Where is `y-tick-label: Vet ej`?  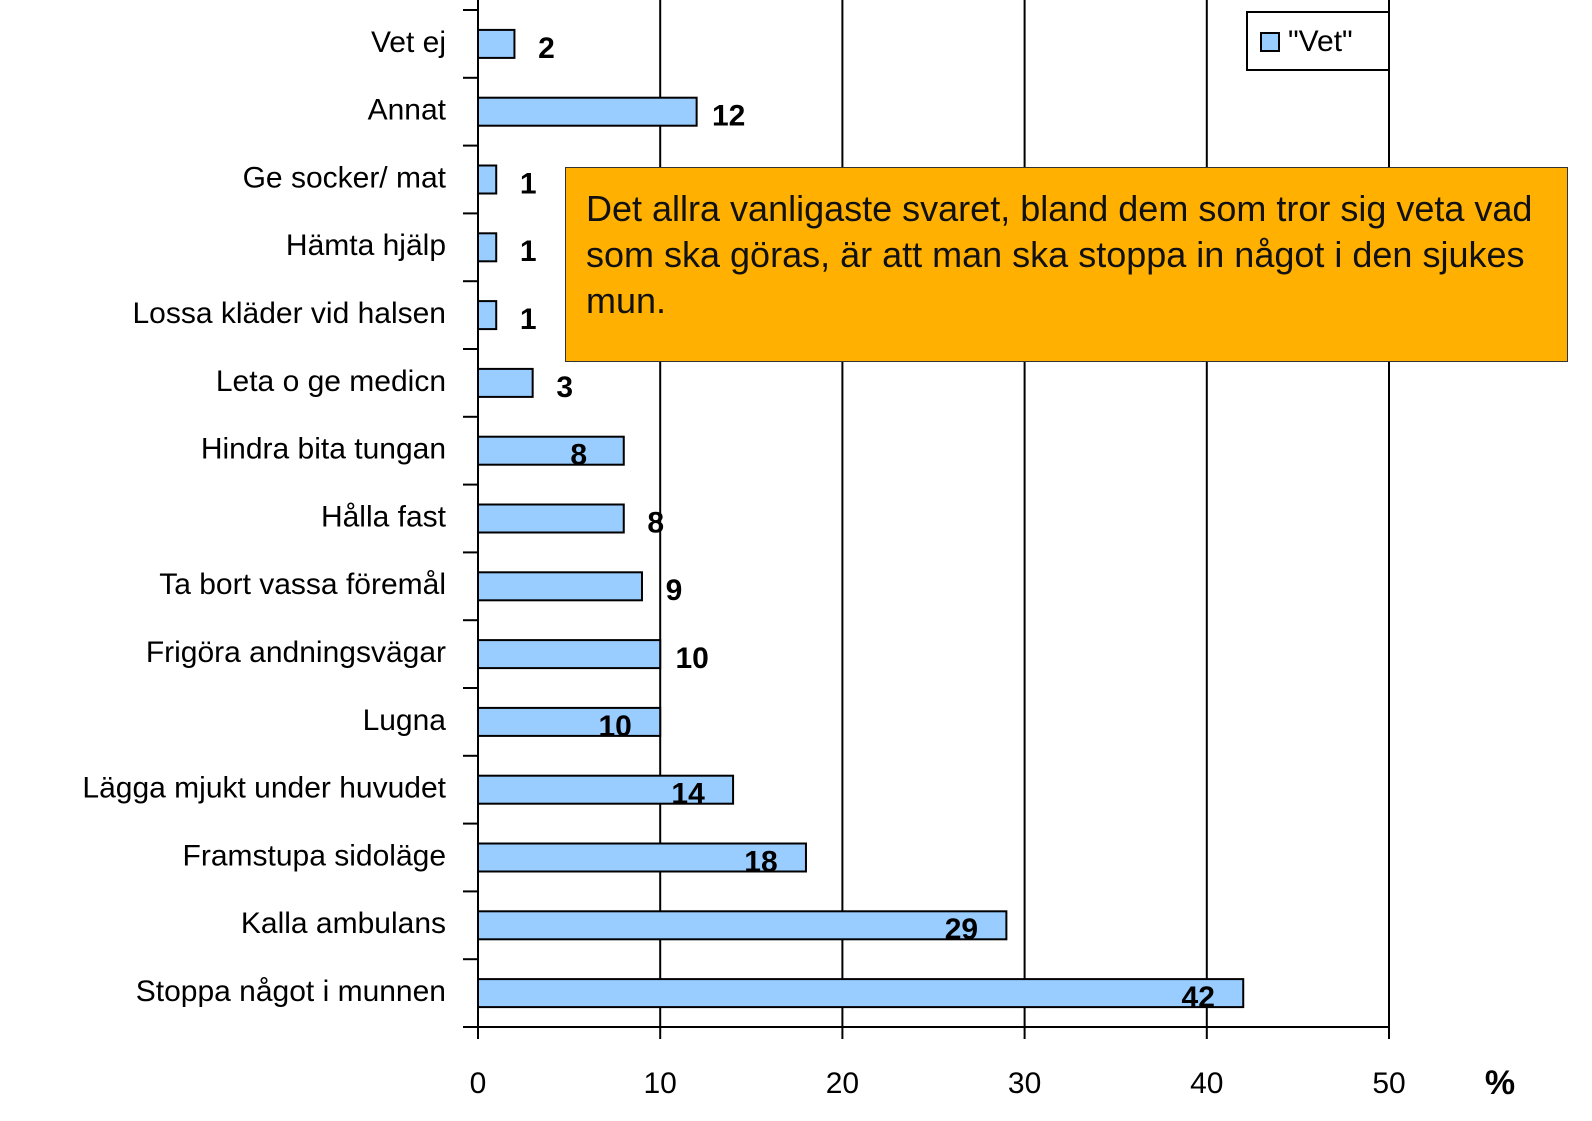
y-tick-label: Vet ej is located at coordinates (408, 42).